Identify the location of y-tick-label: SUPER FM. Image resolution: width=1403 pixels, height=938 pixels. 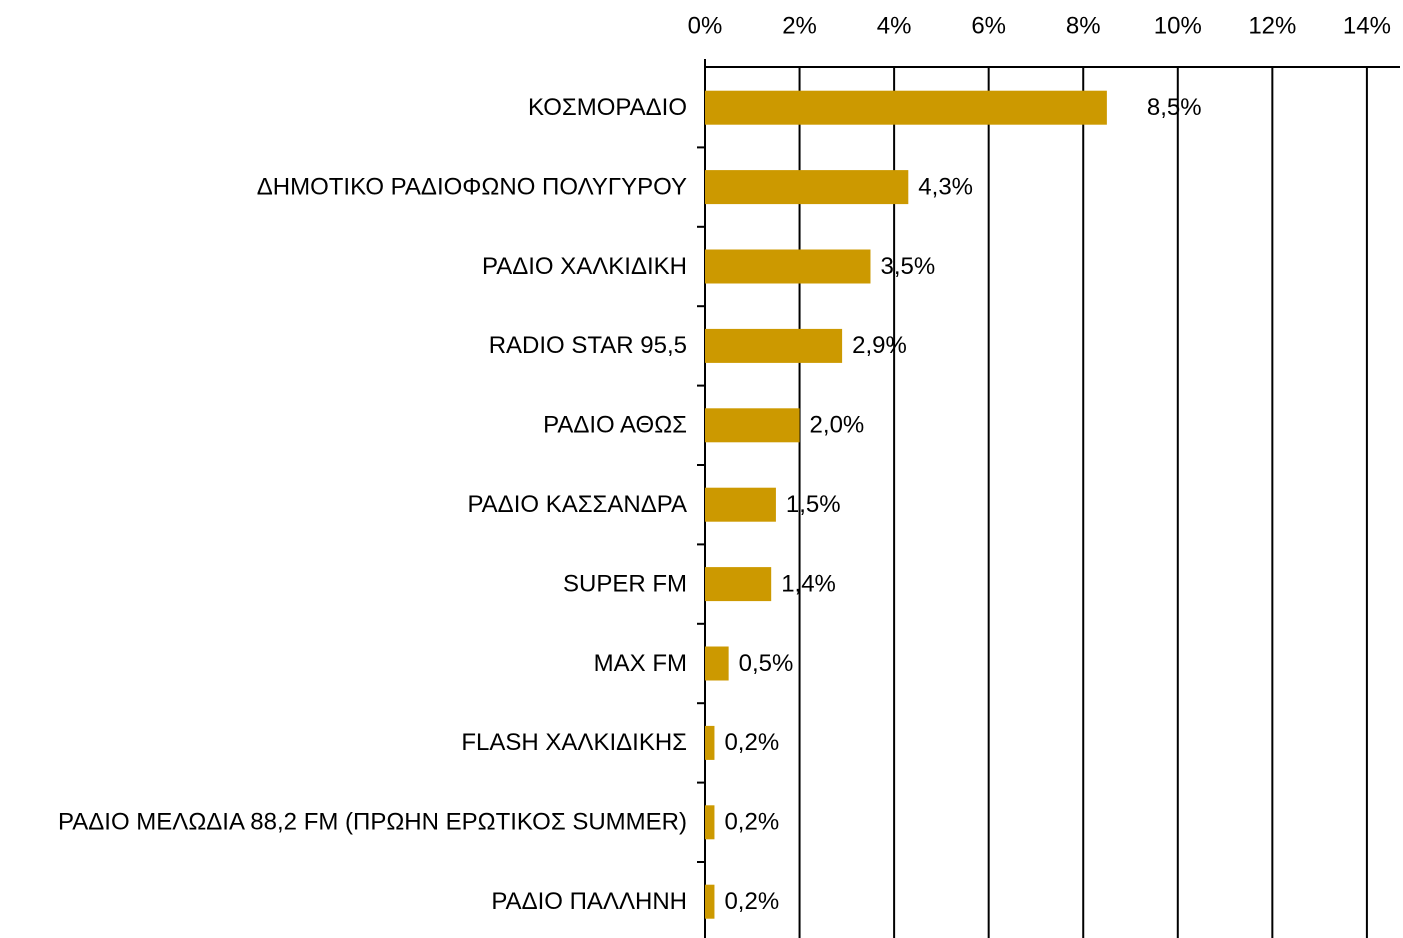
(625, 583).